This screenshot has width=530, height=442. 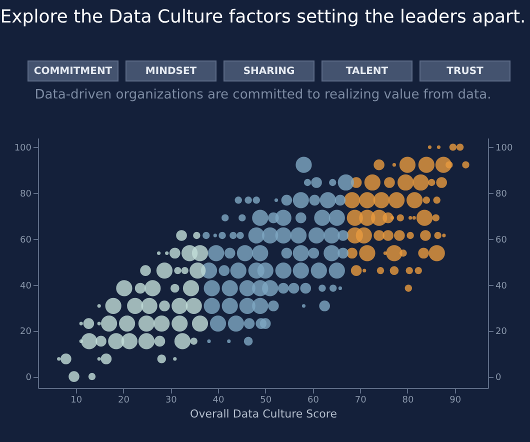 I want to click on y-tick-label: 0, so click(x=29, y=378).